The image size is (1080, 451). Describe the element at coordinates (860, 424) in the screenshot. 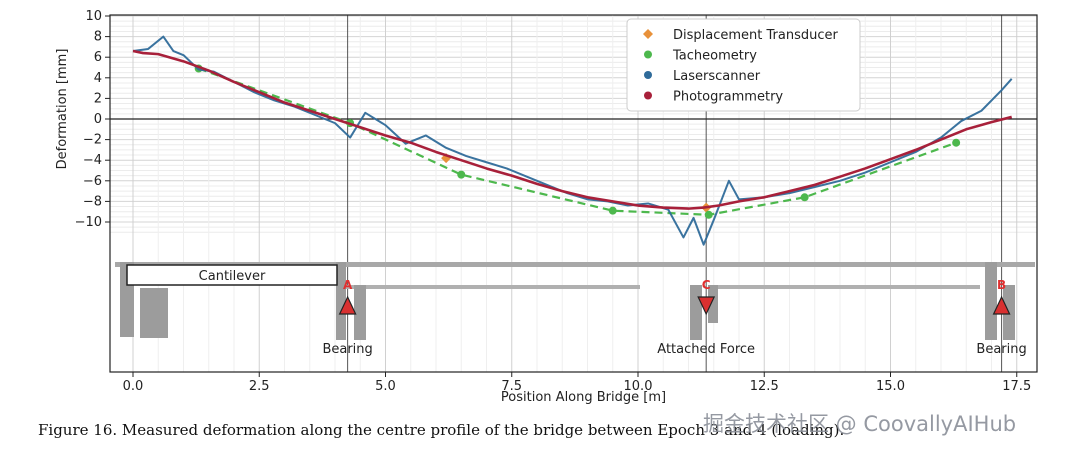

I see `watermark: 掘金技术社区 @ CoovallyAIHub` at that location.